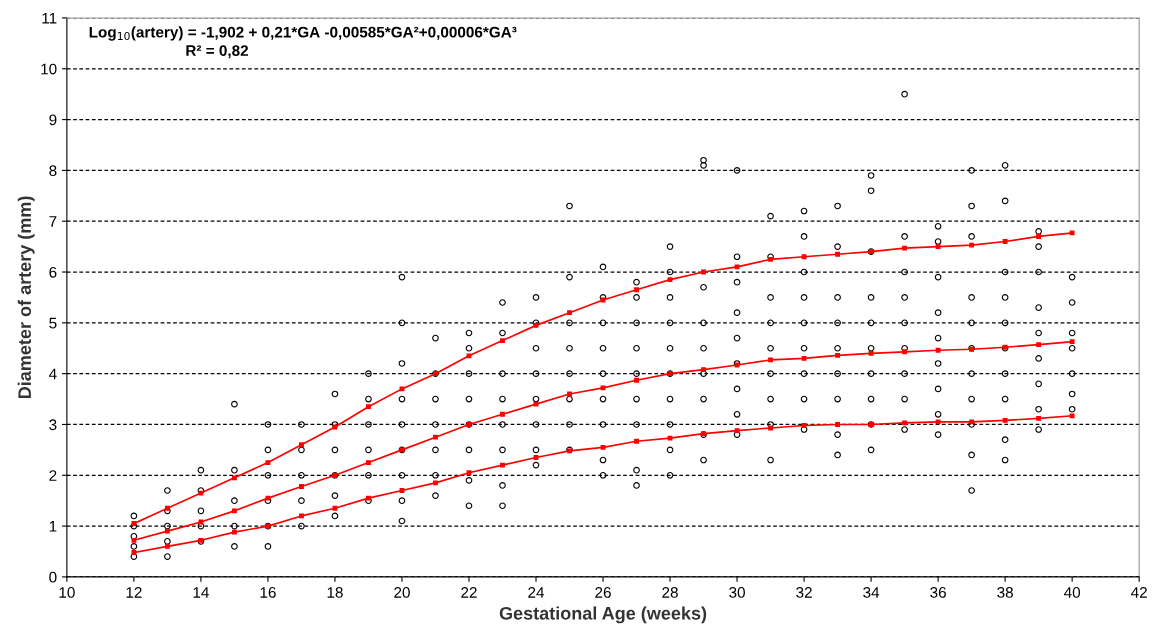 The height and width of the screenshot is (641, 1153). Describe the element at coordinates (603, 615) in the screenshot. I see `x-axis-title: Gestational Age (weeks)` at that location.